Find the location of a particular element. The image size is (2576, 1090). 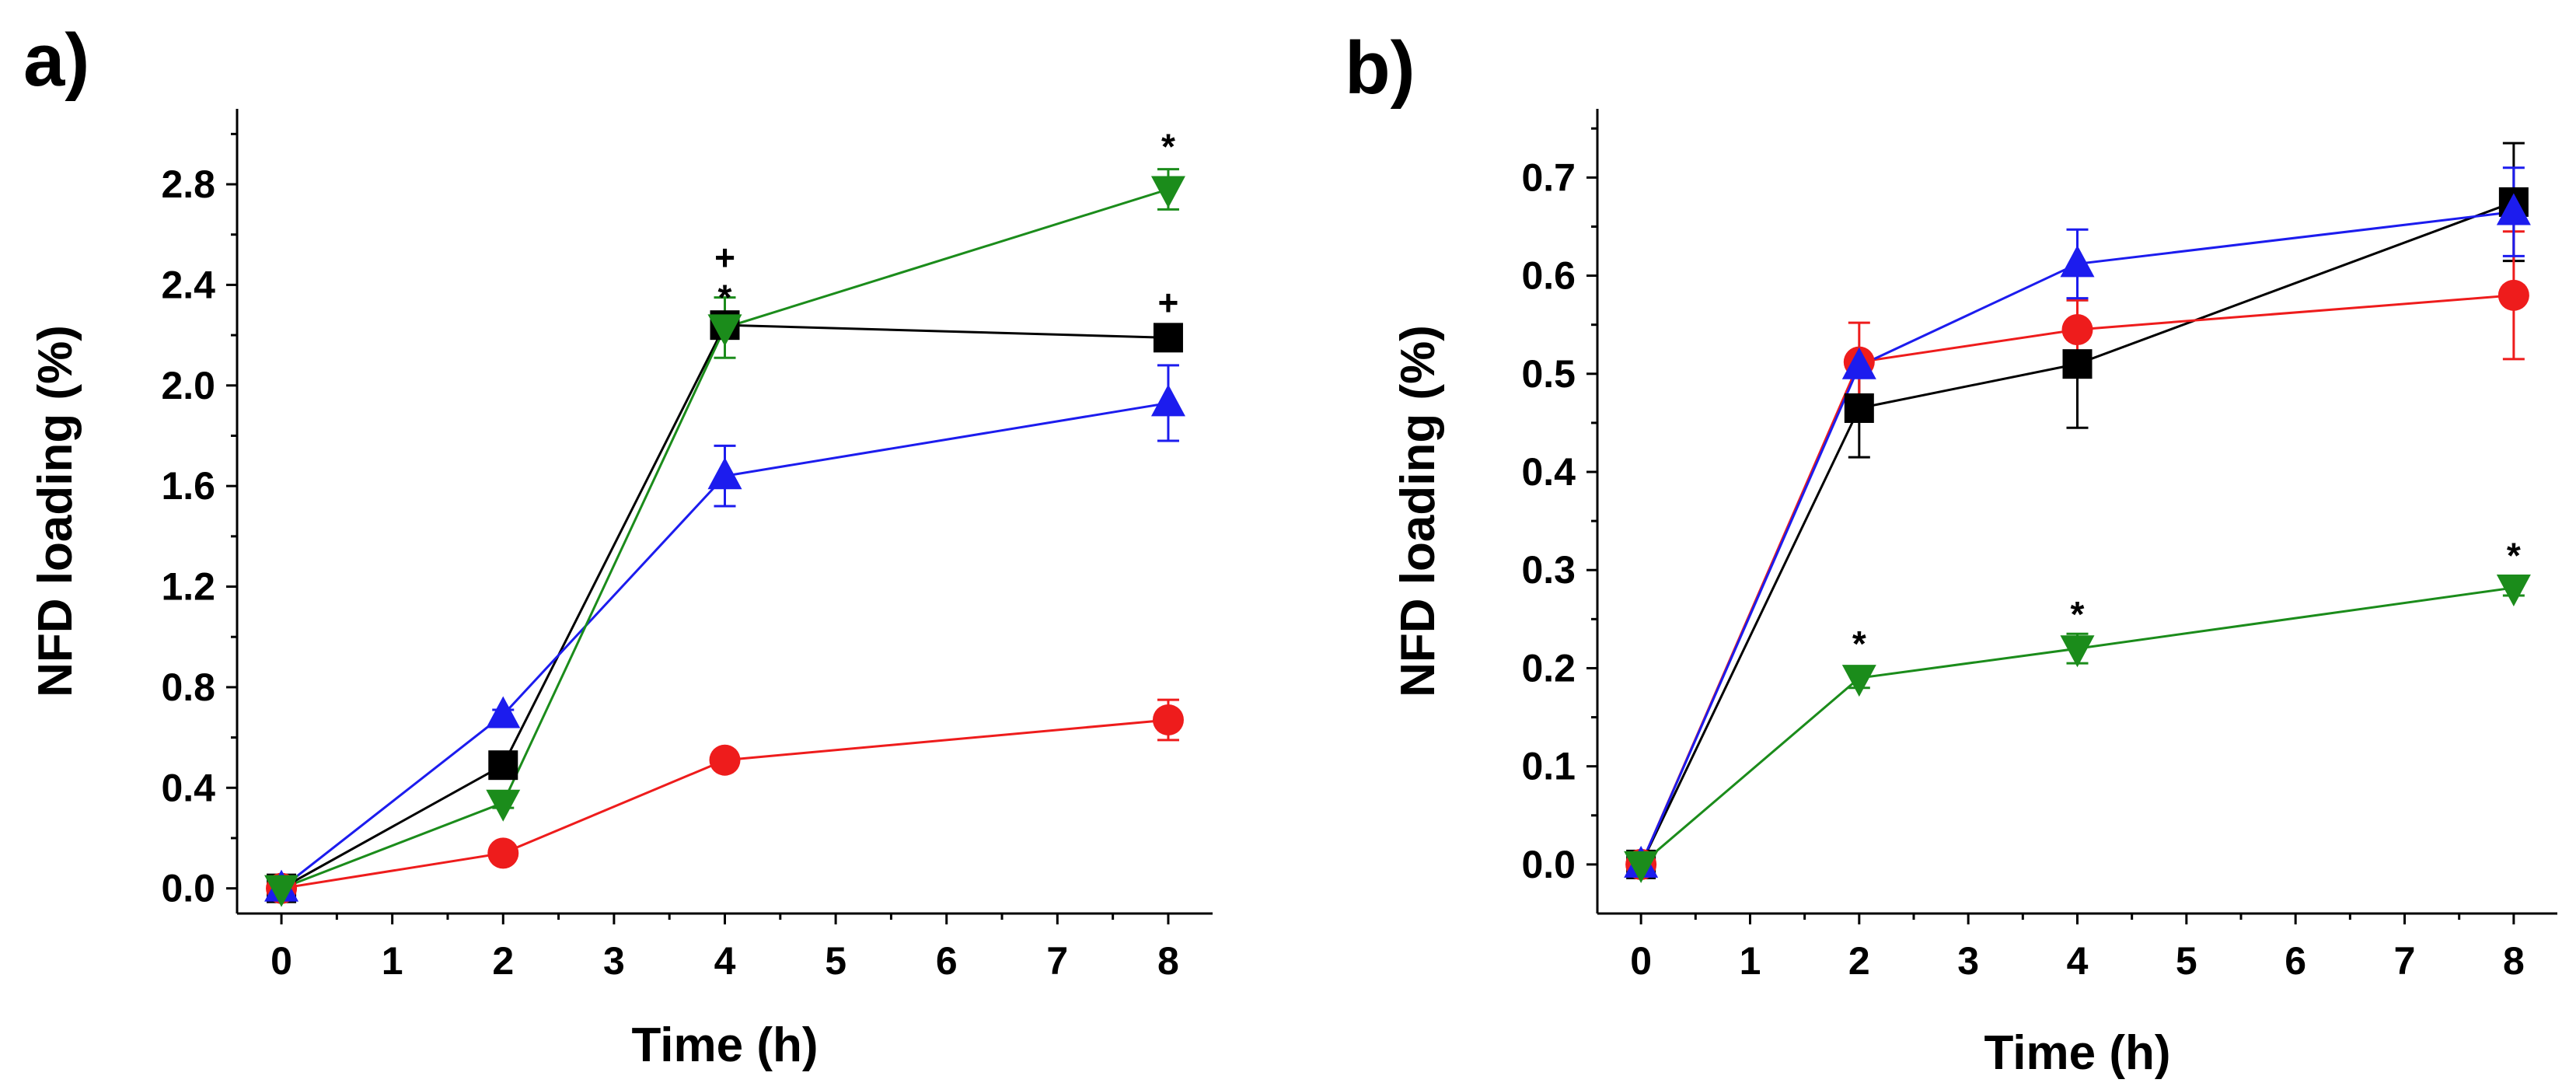

y-tick-label: 2.0 is located at coordinates (188, 385).